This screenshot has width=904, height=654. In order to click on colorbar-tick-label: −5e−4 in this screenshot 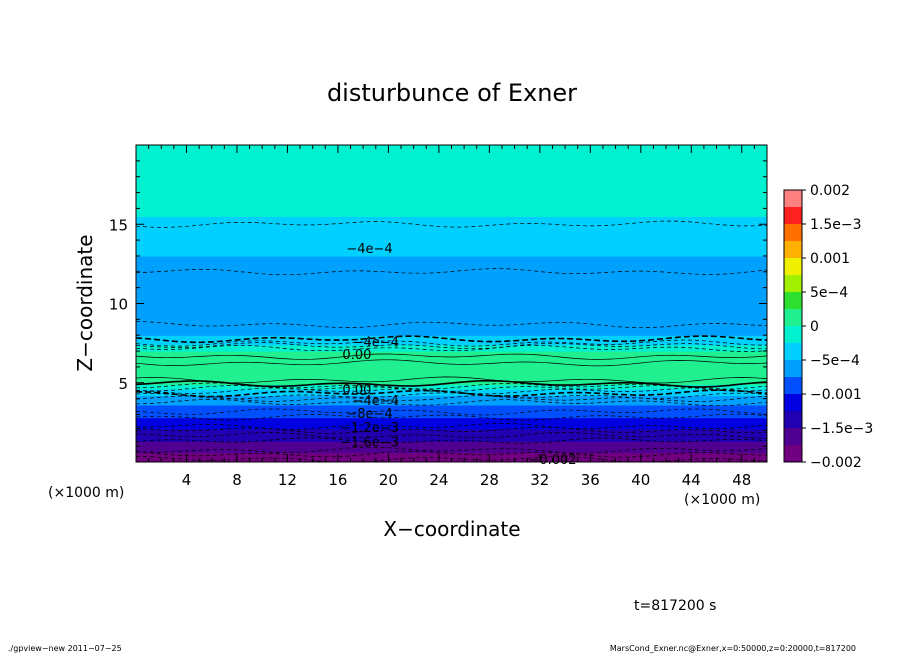, I will do `click(835, 361)`.